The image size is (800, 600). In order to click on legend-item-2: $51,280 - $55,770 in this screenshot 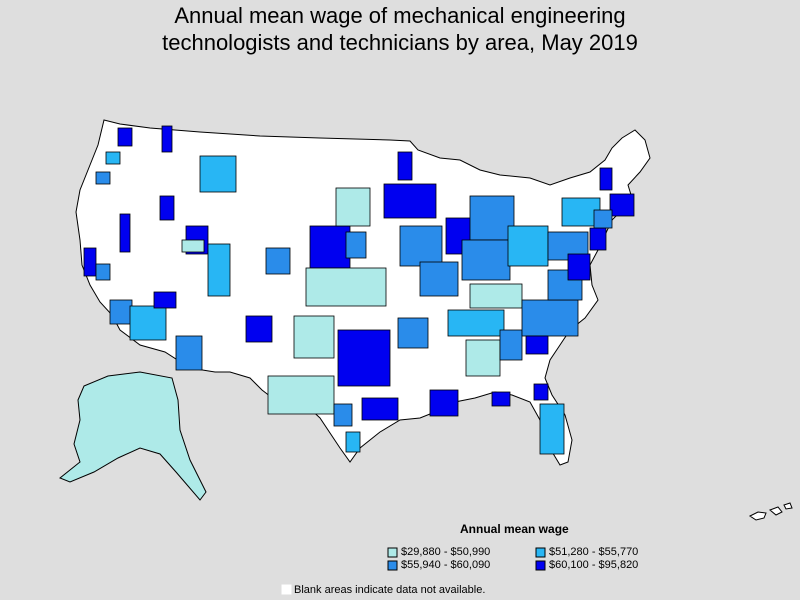, I will do `click(593, 552)`.